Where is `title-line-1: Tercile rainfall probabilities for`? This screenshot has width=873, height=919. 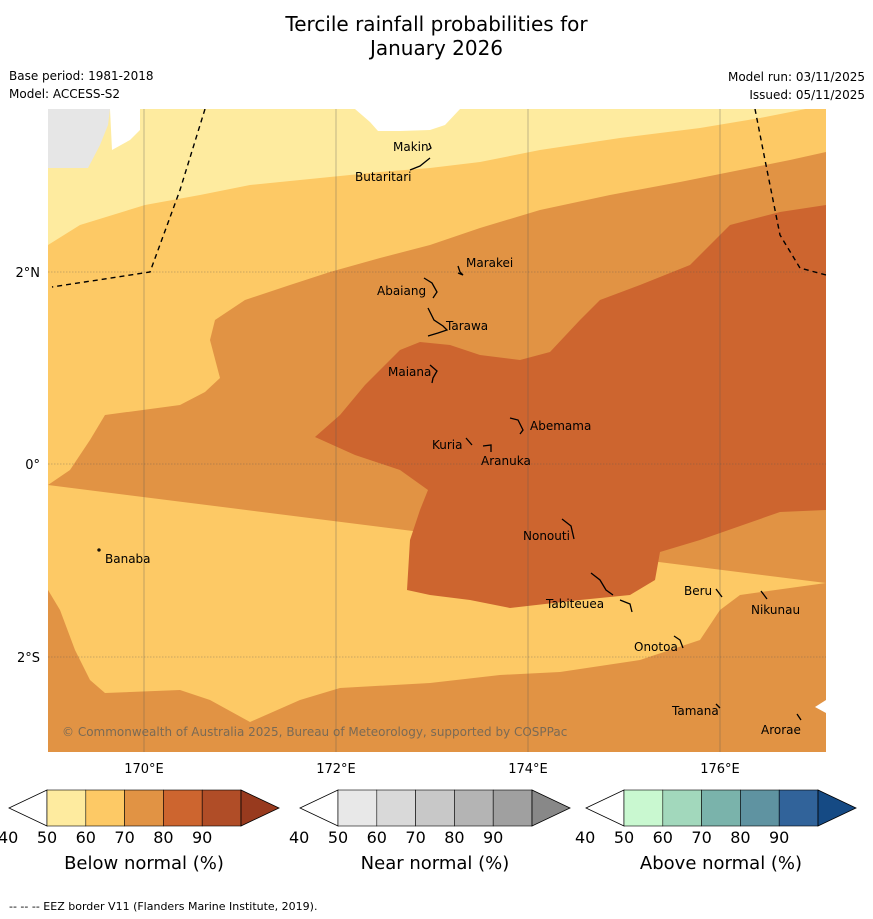 title-line-1: Tercile rainfall probabilities for is located at coordinates (436, 24).